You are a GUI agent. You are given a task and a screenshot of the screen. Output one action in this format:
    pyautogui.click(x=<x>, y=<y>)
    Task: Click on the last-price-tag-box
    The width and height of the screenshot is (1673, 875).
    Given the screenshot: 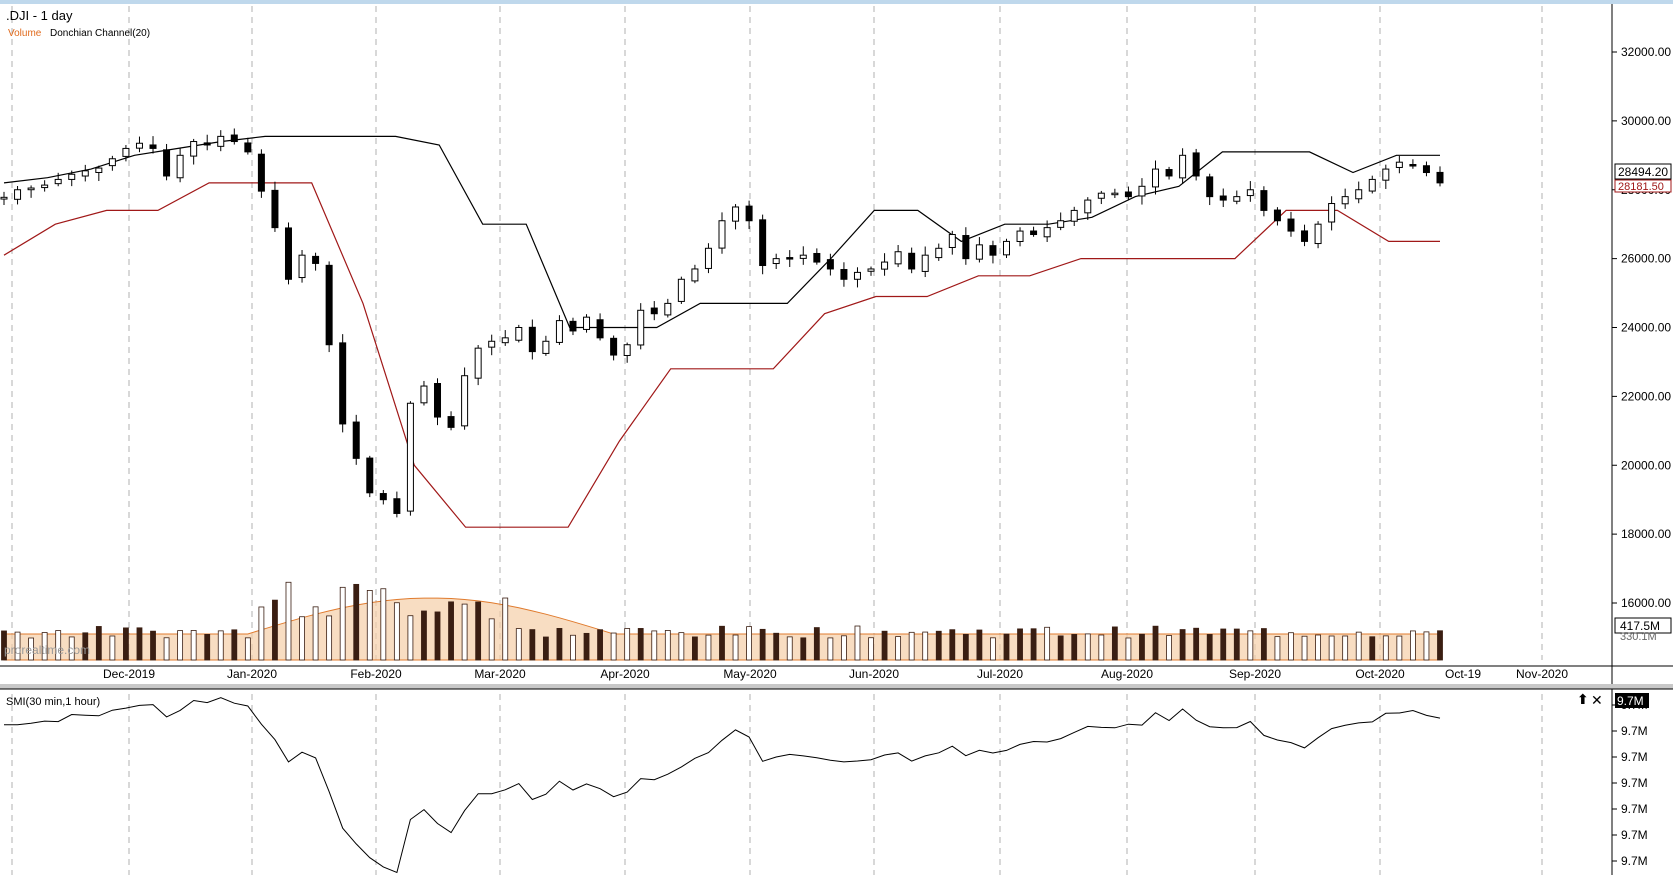 What is the action you would take?
    pyautogui.click(x=1643, y=171)
    